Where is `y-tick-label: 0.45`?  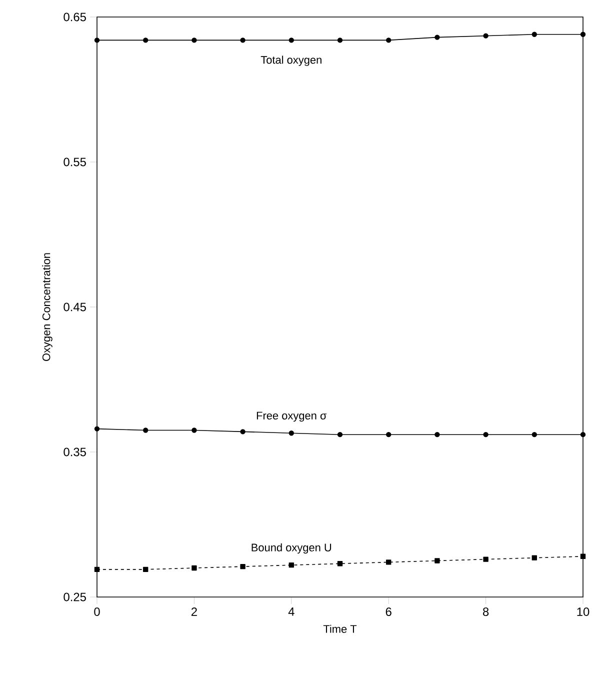 y-tick-label: 0.45 is located at coordinates (75, 307).